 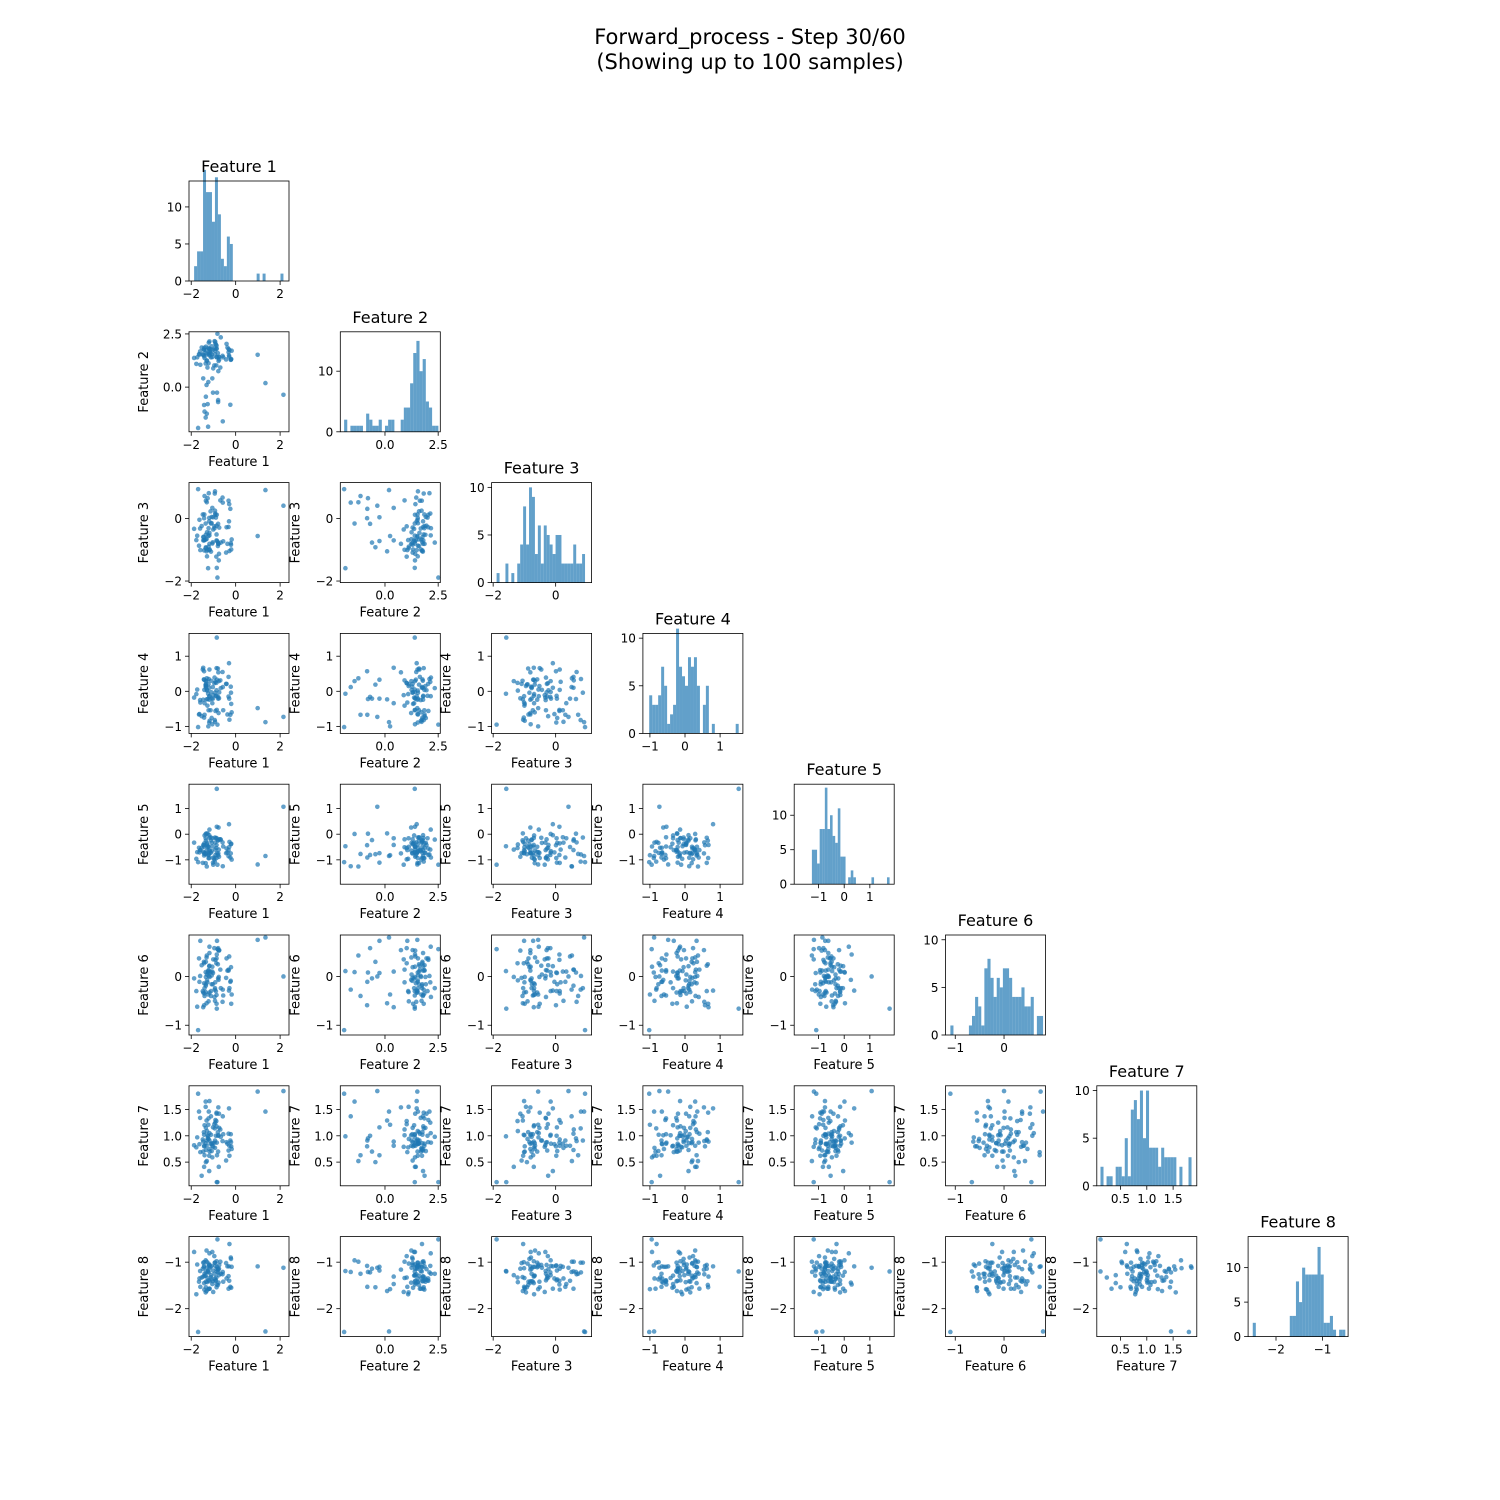 What do you see at coordinates (1173, 1199) in the screenshot?
I see `x-tick-label: 1.5` at bounding box center [1173, 1199].